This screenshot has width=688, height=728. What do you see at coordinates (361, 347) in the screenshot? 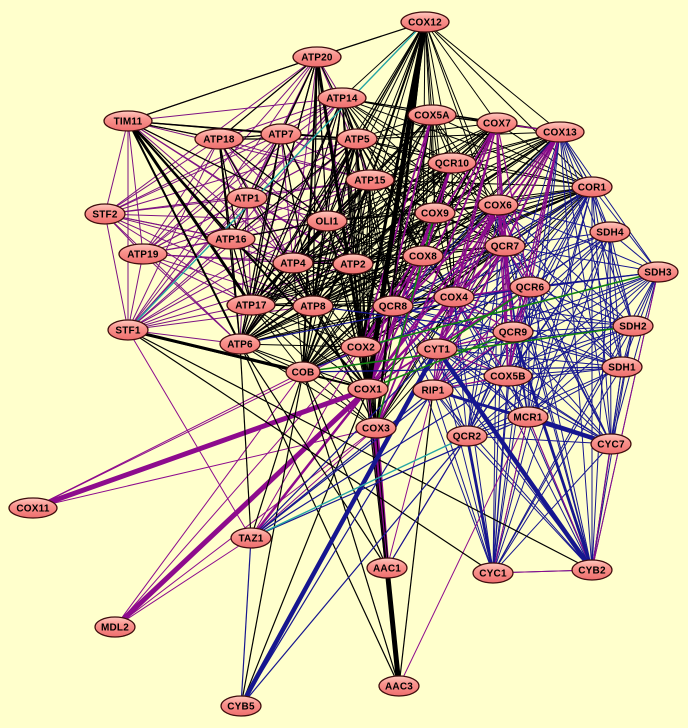
I see `node-shape-COX2` at bounding box center [361, 347].